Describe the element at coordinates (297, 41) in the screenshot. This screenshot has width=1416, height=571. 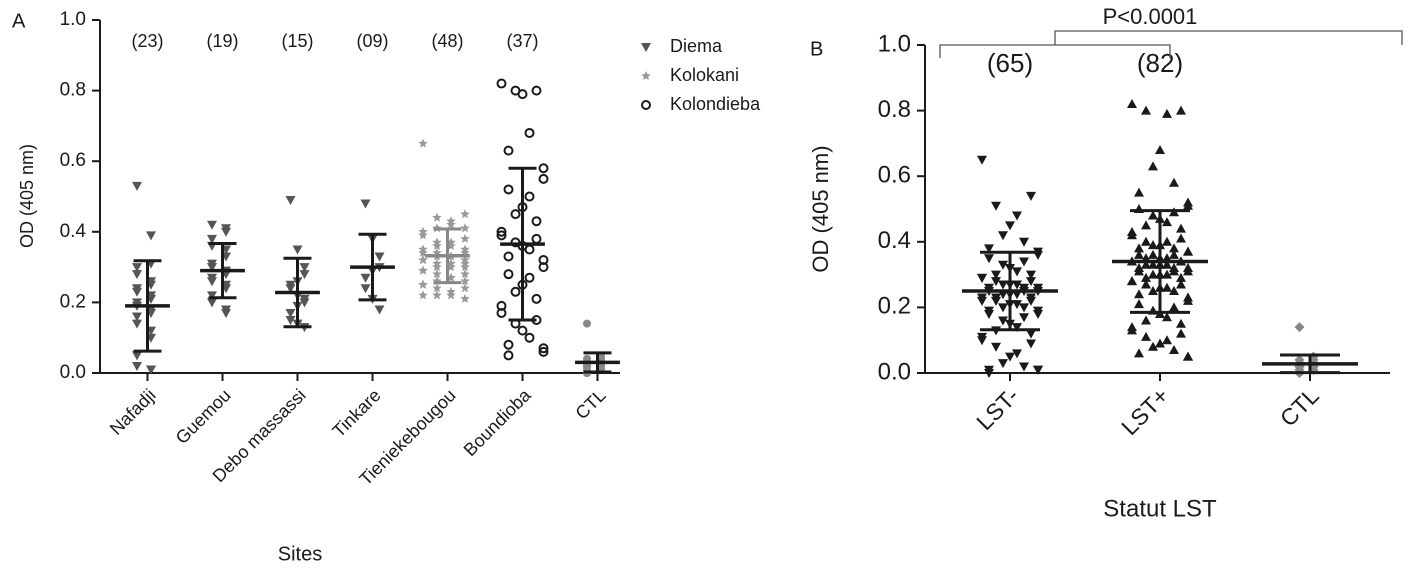
I see `count-label: (15)` at that location.